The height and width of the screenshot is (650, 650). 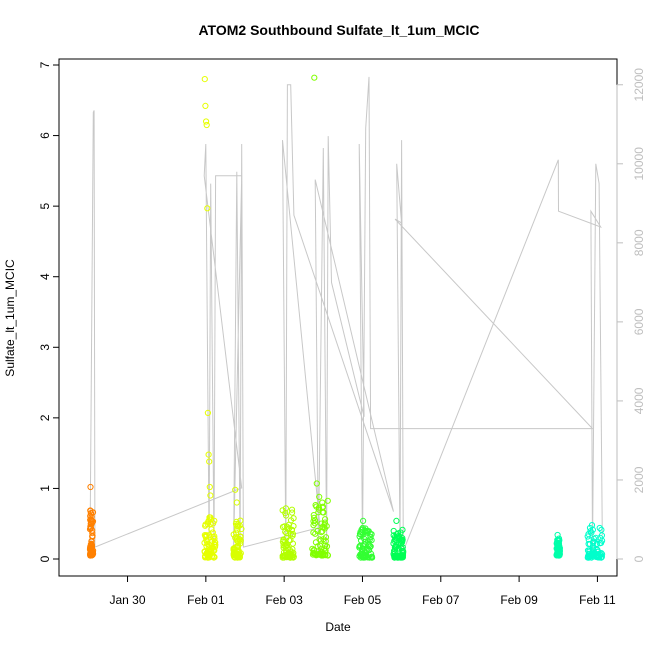 What do you see at coordinates (45, 347) in the screenshot?
I see `y-tick-label: 3` at bounding box center [45, 347].